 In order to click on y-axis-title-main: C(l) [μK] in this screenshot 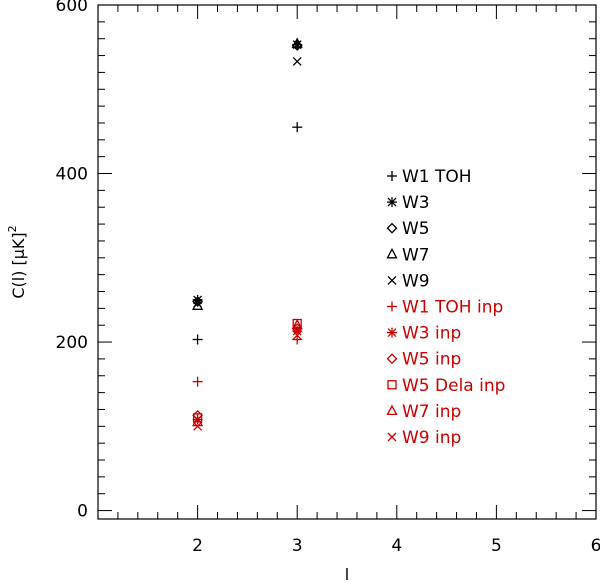, I will do `click(18, 265)`.